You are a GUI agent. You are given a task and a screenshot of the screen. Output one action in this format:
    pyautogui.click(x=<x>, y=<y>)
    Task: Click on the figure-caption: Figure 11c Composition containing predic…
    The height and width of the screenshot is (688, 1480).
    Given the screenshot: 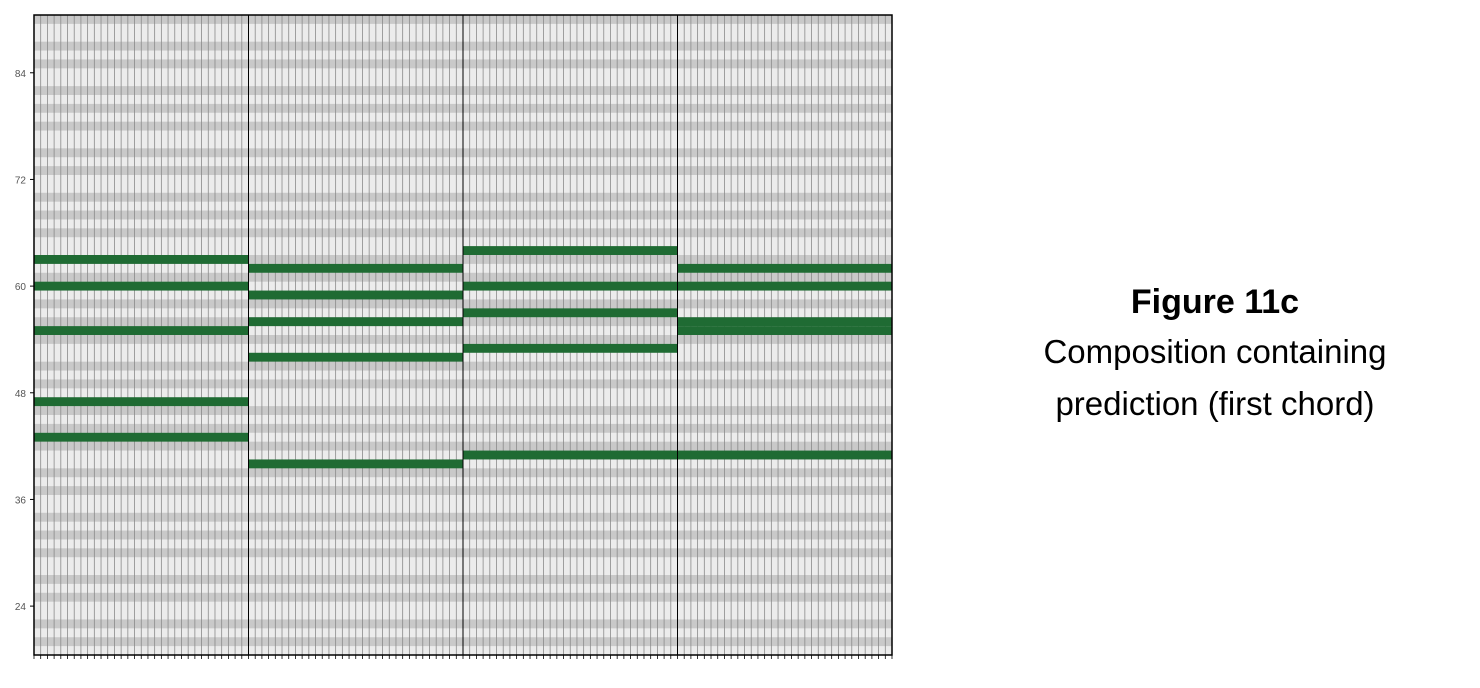 What is the action you would take?
    pyautogui.click(x=1215, y=354)
    